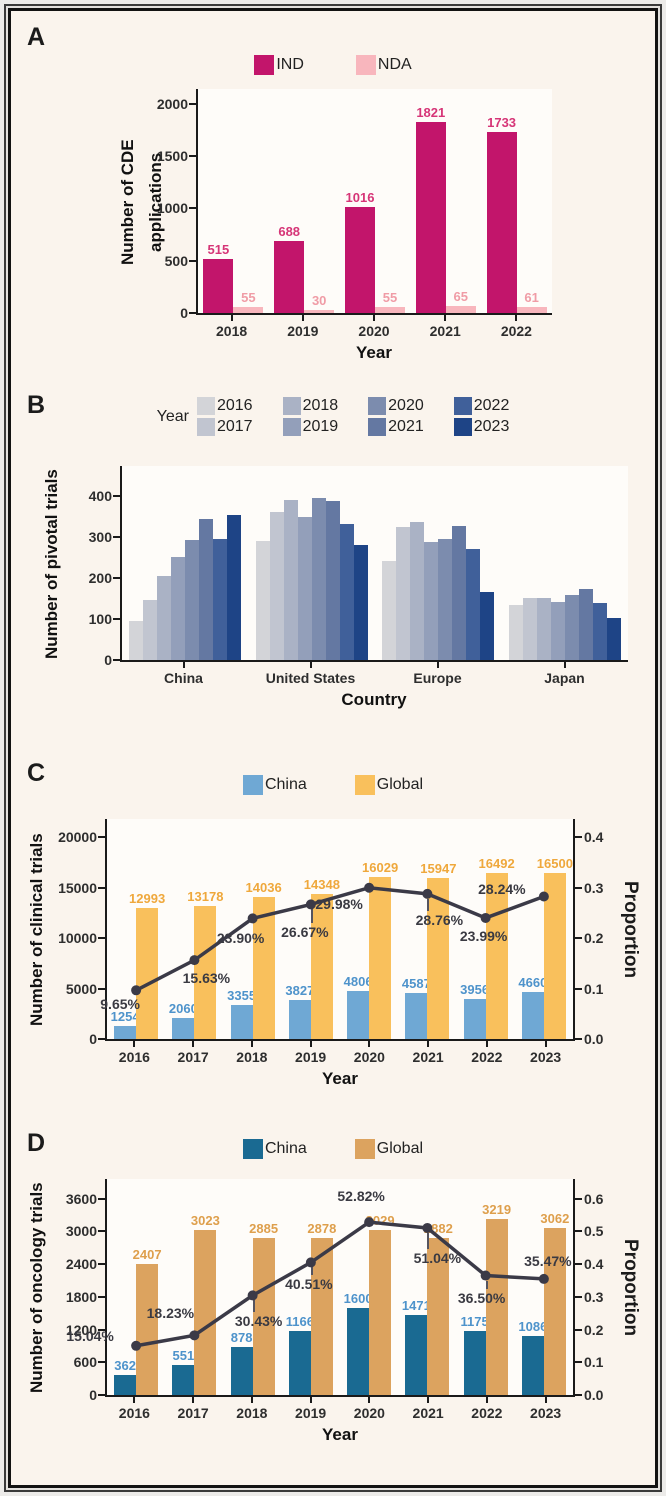 This screenshot has height=1496, width=666. I want to click on y-tick-label: 1500, so click(172, 155).